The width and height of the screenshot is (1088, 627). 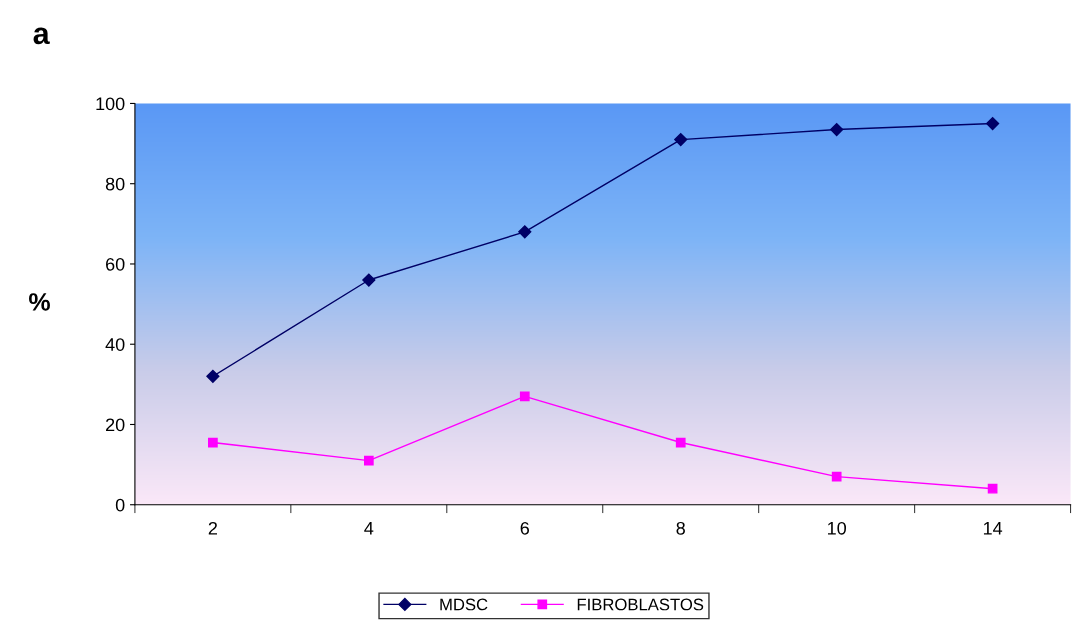 I want to click on y-tick-label: 80, so click(x=115, y=184).